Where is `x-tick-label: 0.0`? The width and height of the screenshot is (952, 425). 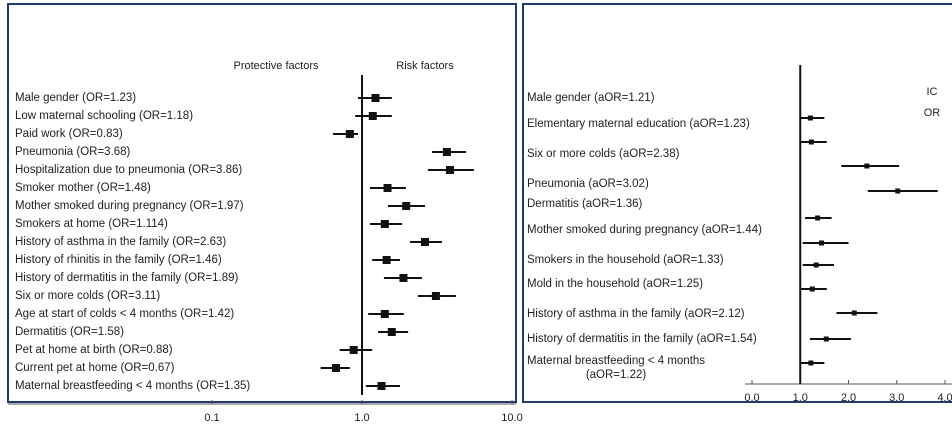
x-tick-label: 0.0 is located at coordinates (751, 398).